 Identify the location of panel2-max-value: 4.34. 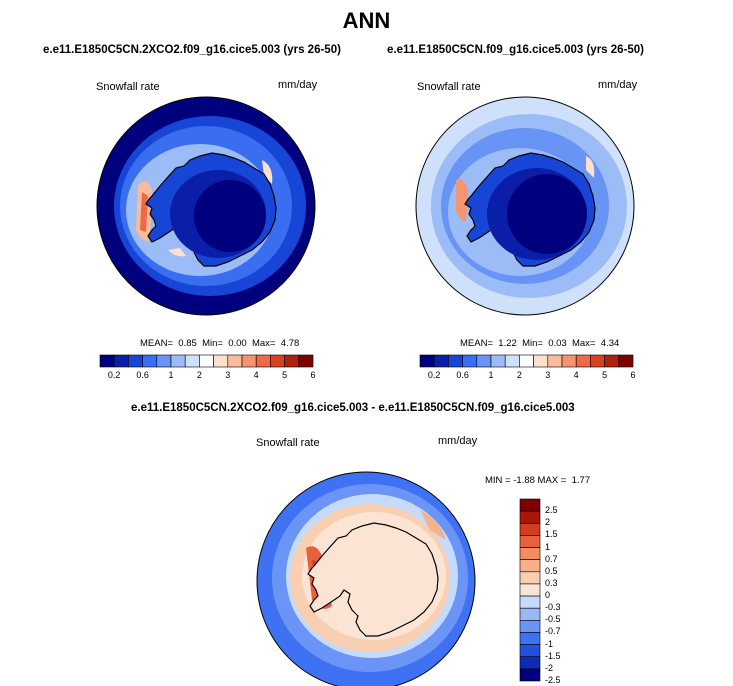
(610, 343).